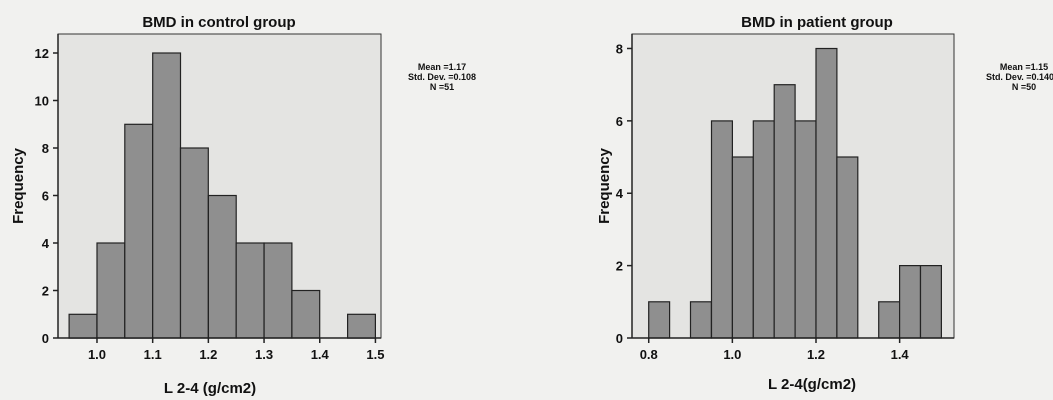 The width and height of the screenshot is (1053, 400). Describe the element at coordinates (210, 388) in the screenshot. I see `x-axis-label: L 2-4 (g/cm2)` at that location.